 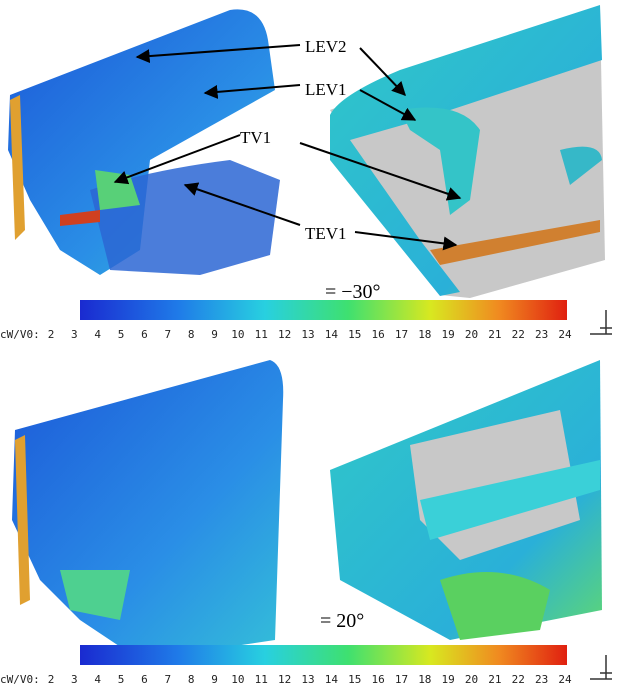 What do you see at coordinates (342, 621) in the screenshot?
I see `angle-label: = 20°` at bounding box center [342, 621].